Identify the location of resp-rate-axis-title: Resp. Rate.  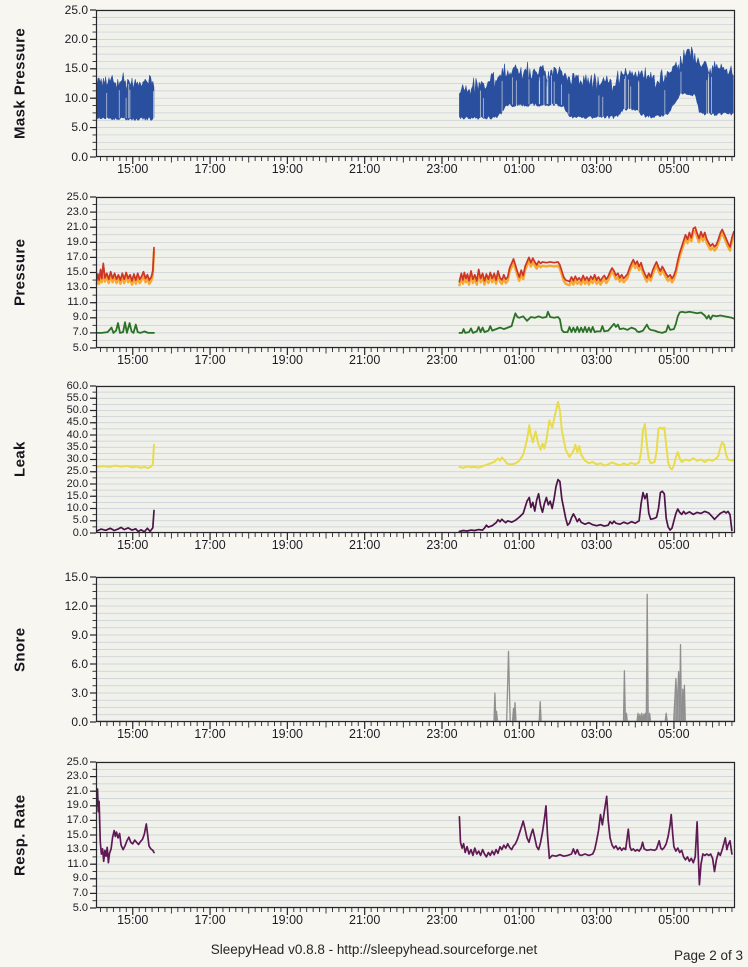
(20, 835).